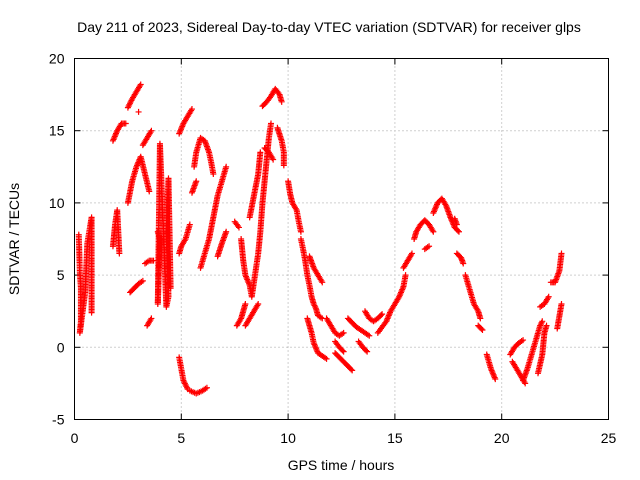  What do you see at coordinates (58, 420) in the screenshot?
I see `y-tick-label: -5` at bounding box center [58, 420].